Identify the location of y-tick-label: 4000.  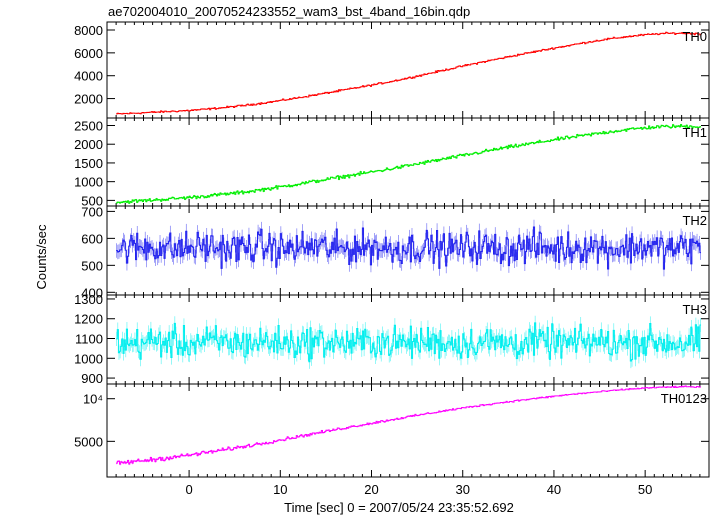
(88, 76).